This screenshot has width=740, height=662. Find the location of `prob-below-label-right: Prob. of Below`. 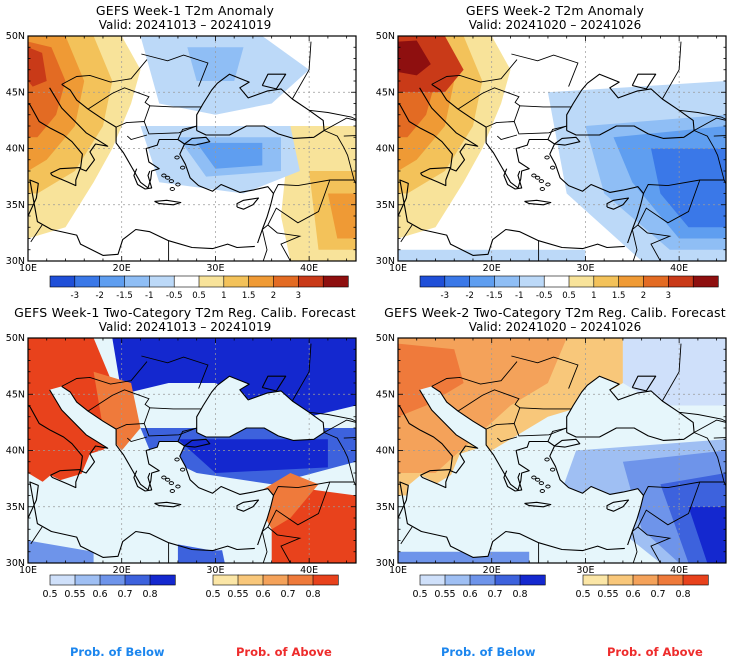

prob-below-label-right: Prob. of Below is located at coordinates (488, 652).